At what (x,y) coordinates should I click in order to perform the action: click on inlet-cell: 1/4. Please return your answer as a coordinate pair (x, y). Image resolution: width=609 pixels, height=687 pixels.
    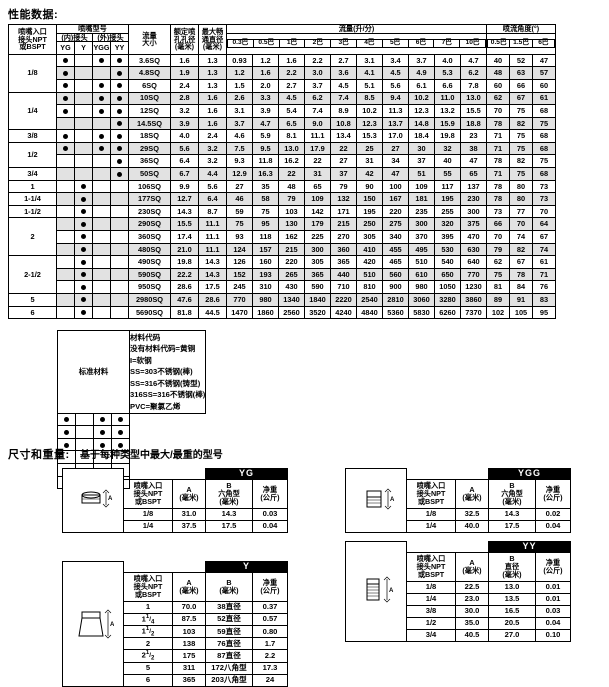
    Looking at the image, I should click on (32, 111).